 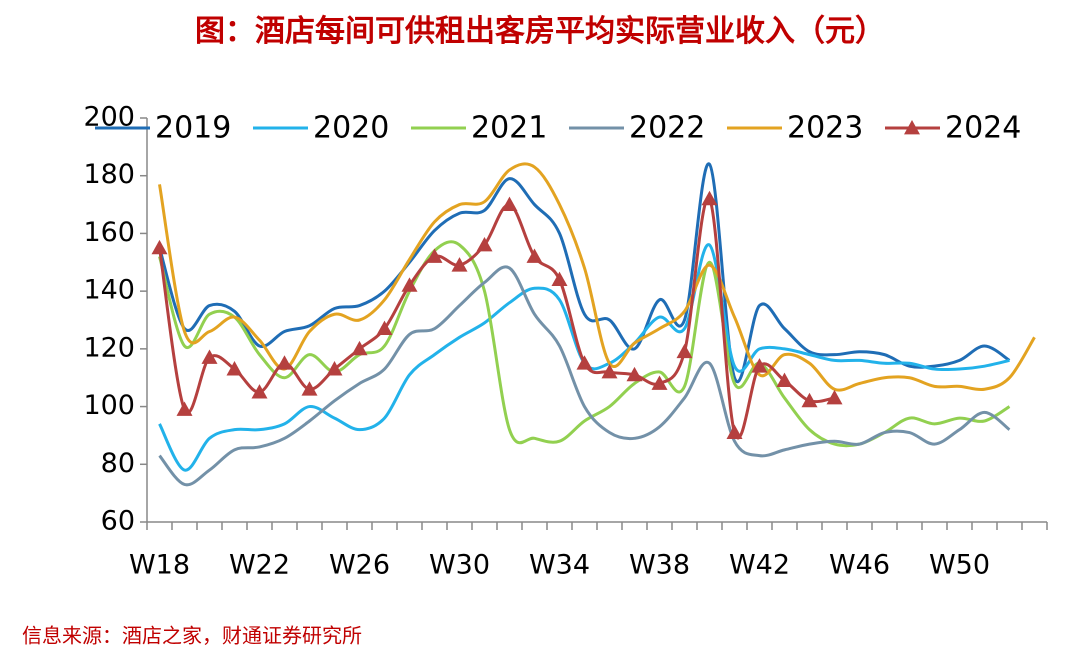 What do you see at coordinates (959, 565) in the screenshot?
I see `x-tick-label: W50` at bounding box center [959, 565].